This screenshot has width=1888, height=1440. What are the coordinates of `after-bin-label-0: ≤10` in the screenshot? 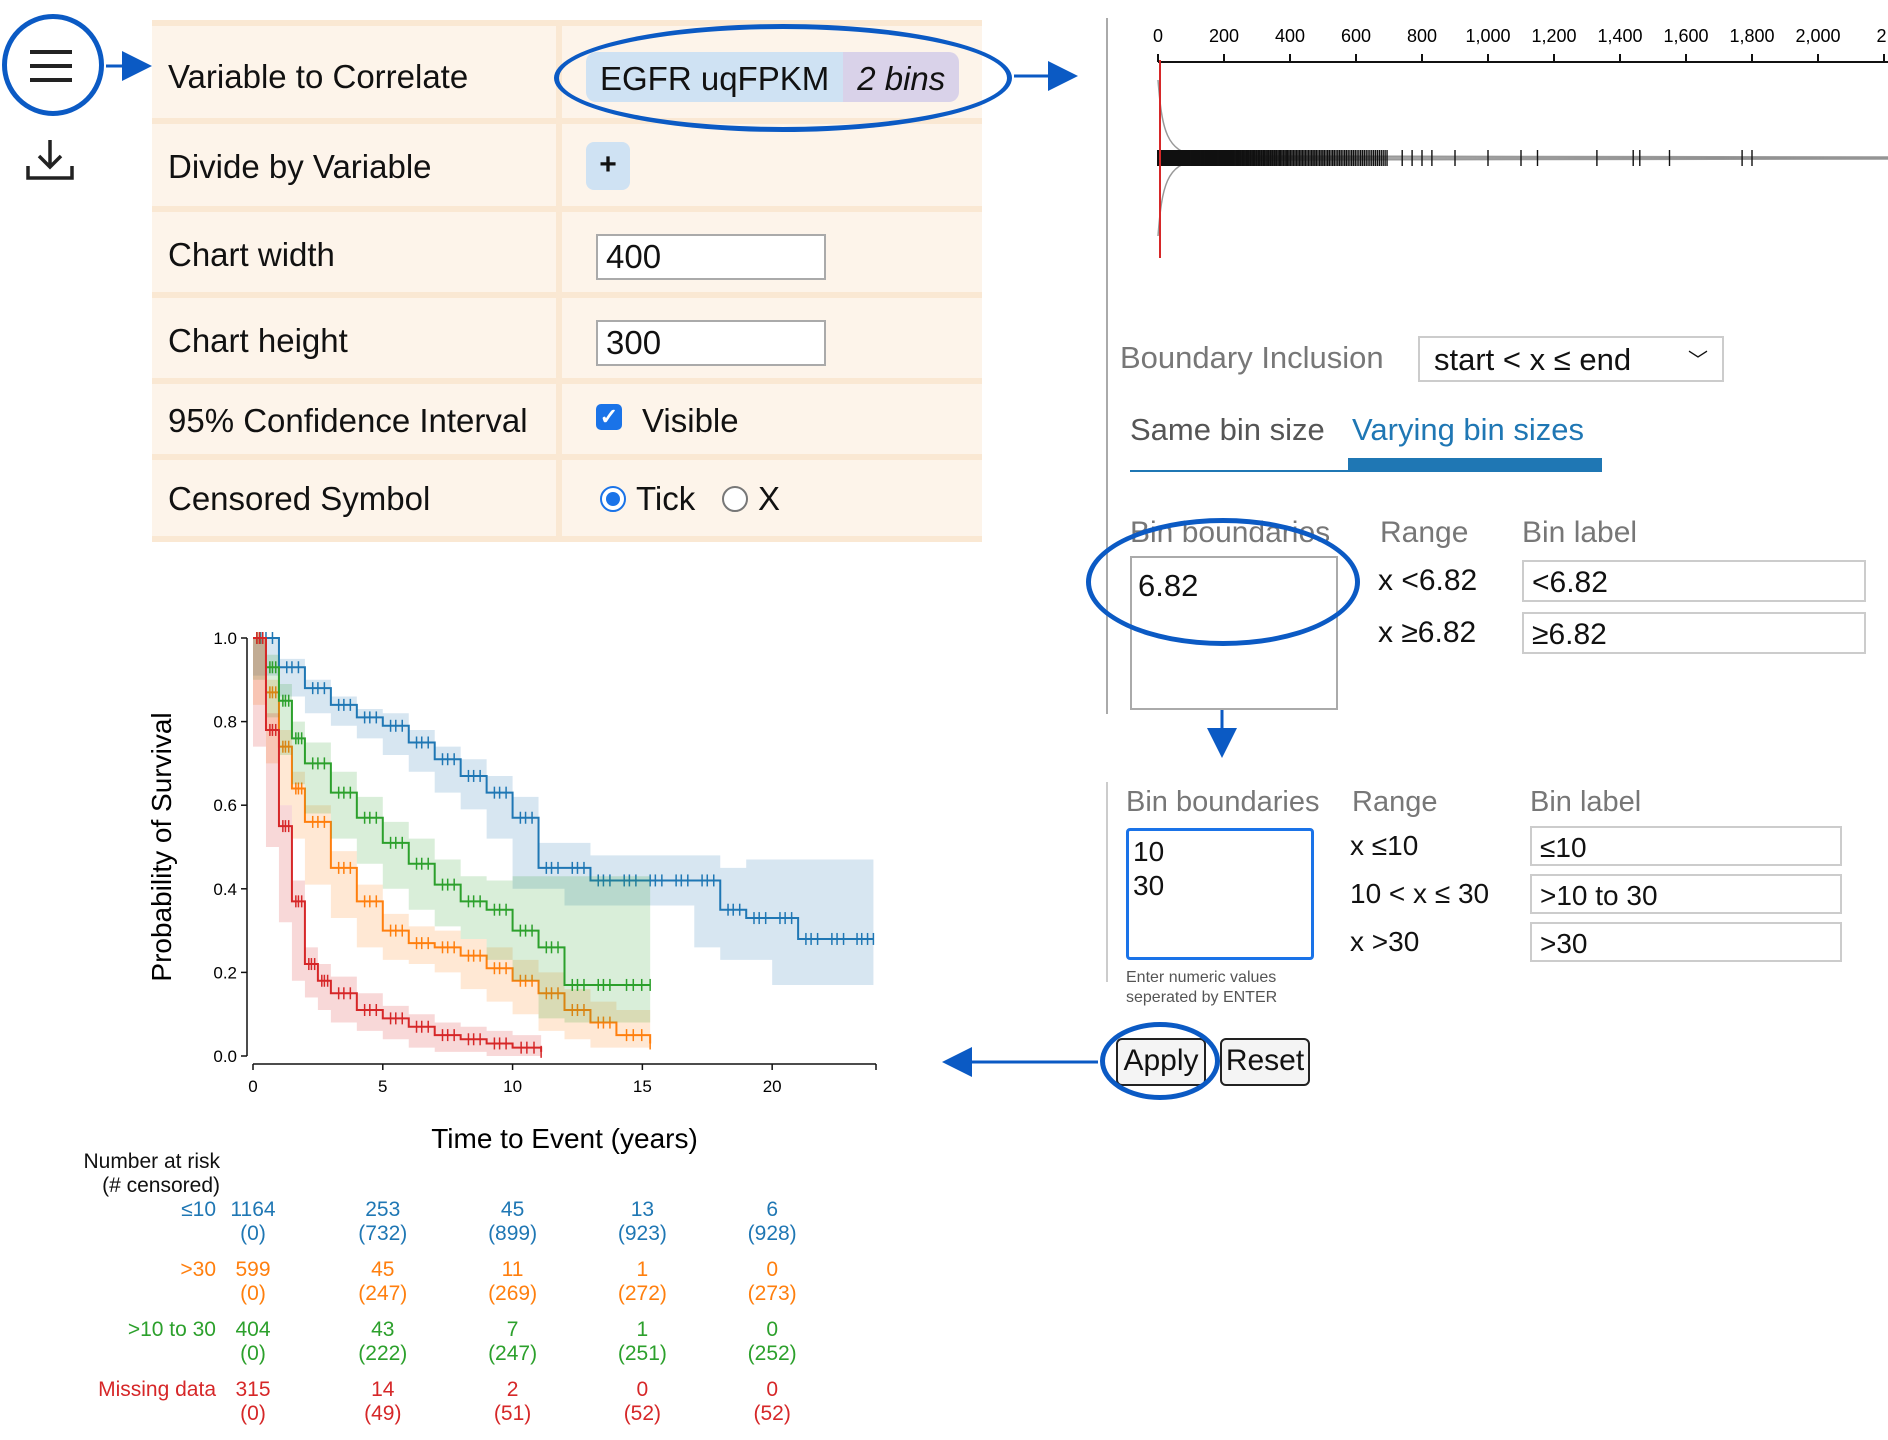 It's located at (1686, 846).